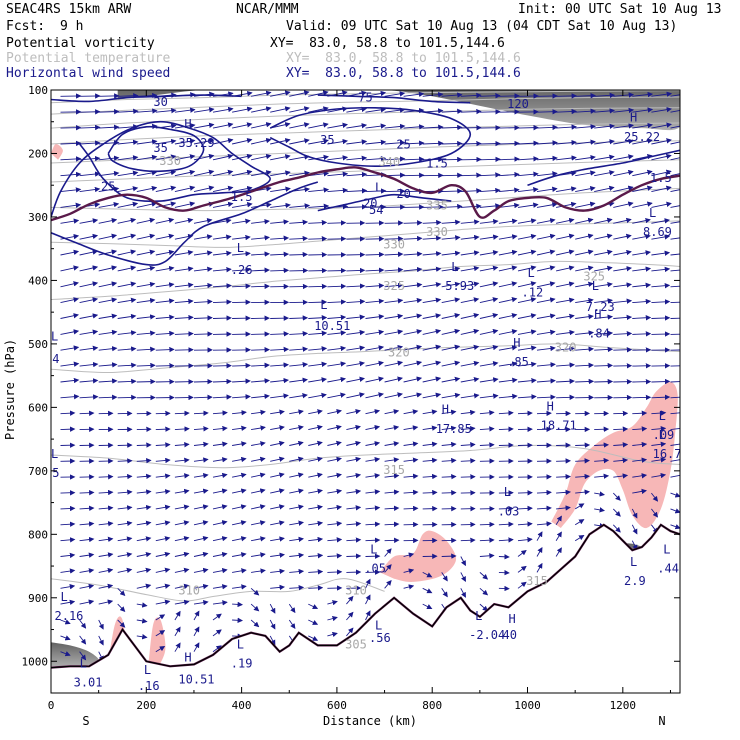 Image resolution: width=740 pixels, height=740 pixels. Describe the element at coordinates (454, 267) in the screenshot. I see `extremum-mark-3: L` at that location.